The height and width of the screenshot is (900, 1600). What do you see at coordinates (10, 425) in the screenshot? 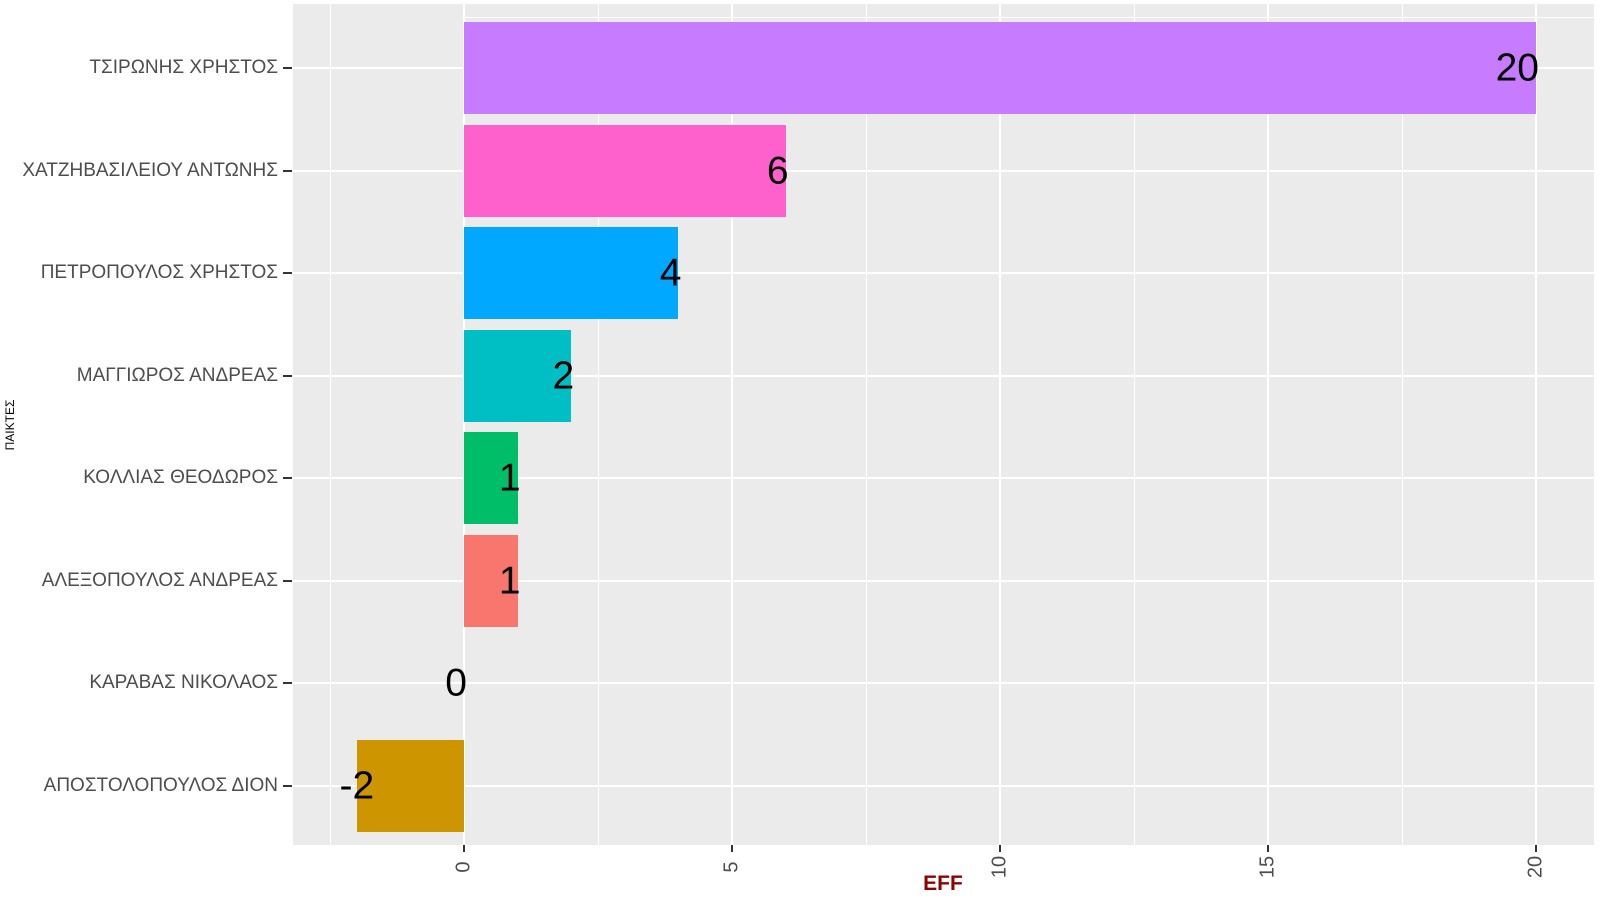
I see `y-axis-title: ΠΑΙΚΤΕΣ` at bounding box center [10, 425].